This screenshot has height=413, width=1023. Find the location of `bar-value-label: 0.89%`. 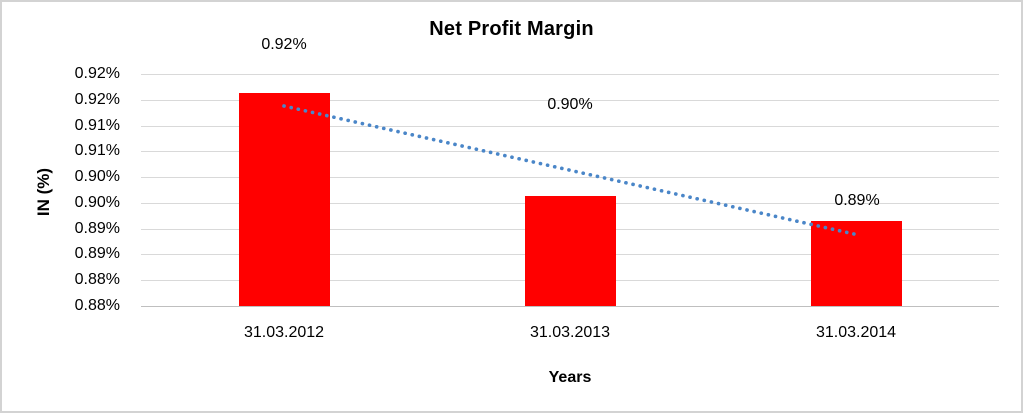

bar-value-label: 0.89% is located at coordinates (857, 200).